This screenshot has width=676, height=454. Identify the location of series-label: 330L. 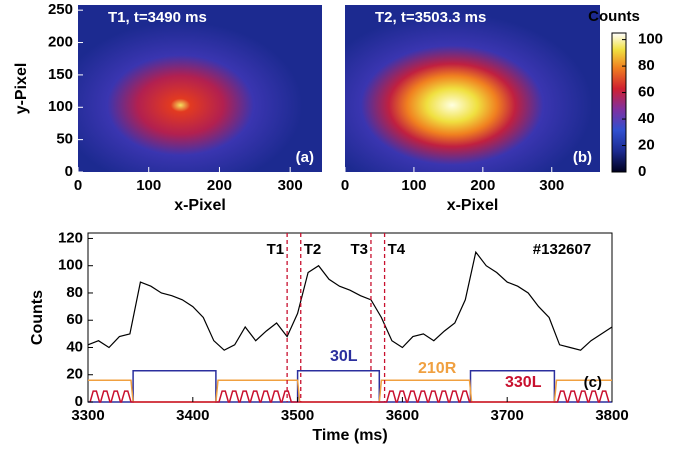
(523, 382).